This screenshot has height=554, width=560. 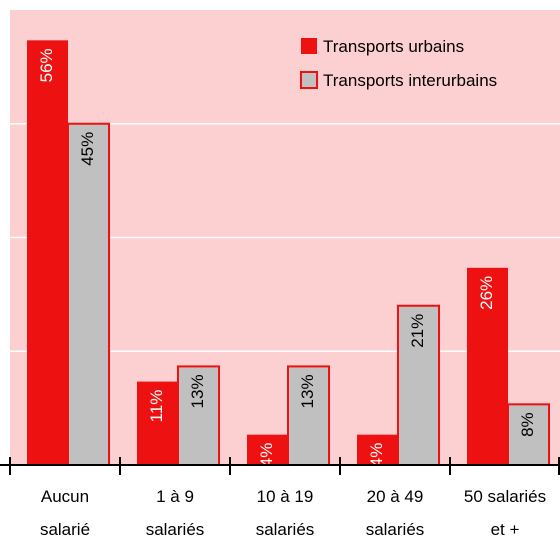 I want to click on value-label: 21%, so click(x=417, y=331).